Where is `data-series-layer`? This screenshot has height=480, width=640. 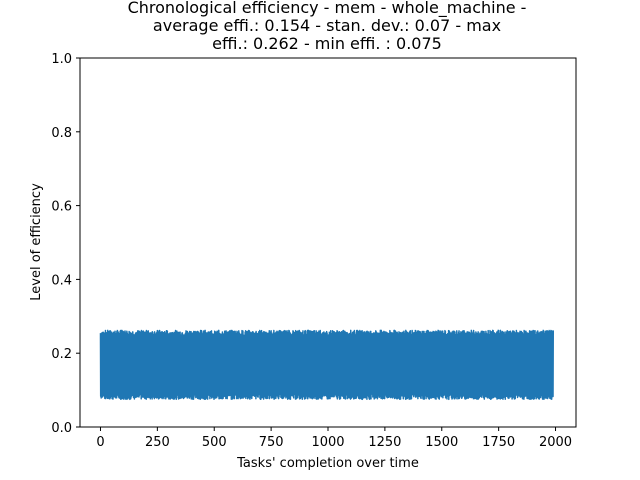
data-series-layer is located at coordinates (326, 365).